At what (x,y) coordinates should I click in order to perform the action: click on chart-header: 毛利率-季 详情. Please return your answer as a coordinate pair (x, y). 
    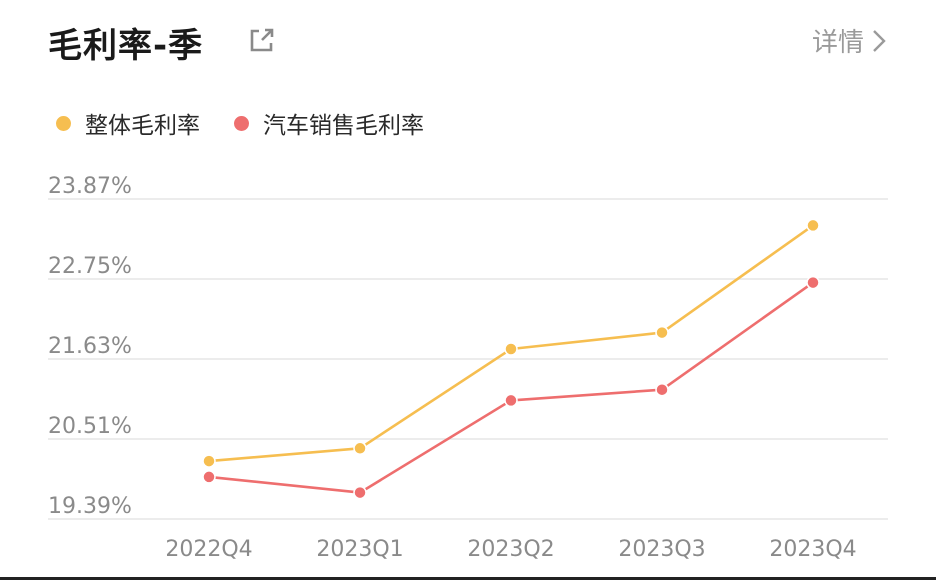
    Looking at the image, I should click on (468, 42).